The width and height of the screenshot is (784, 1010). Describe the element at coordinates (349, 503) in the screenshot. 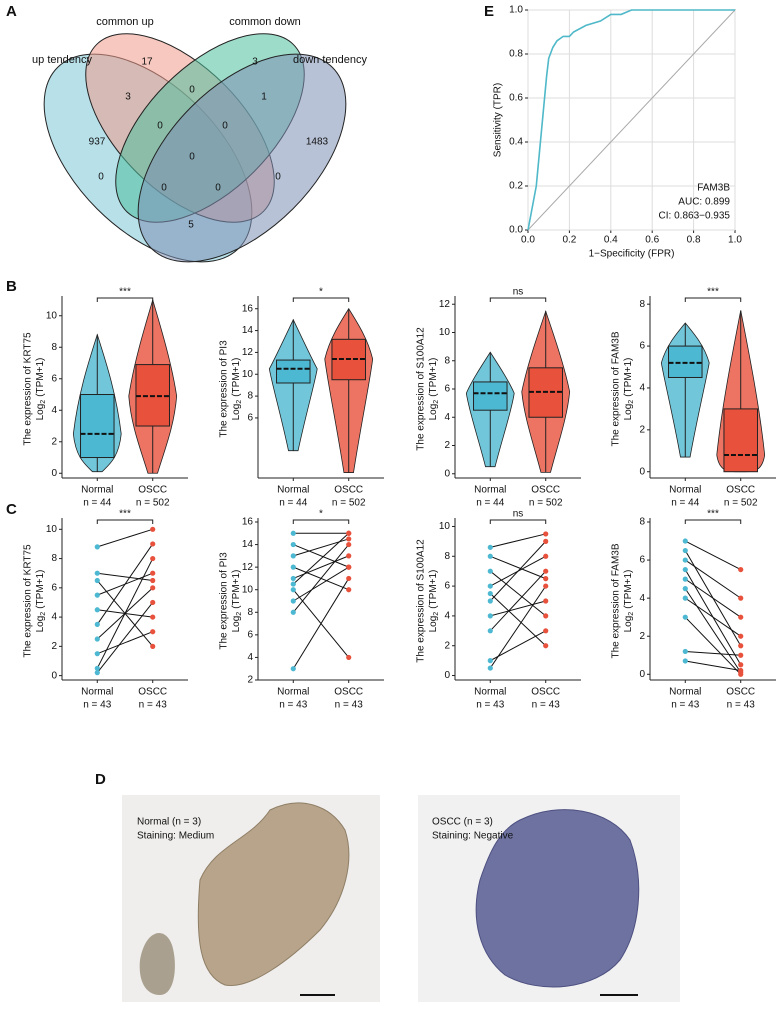

I see `n-label: n = 502` at that location.